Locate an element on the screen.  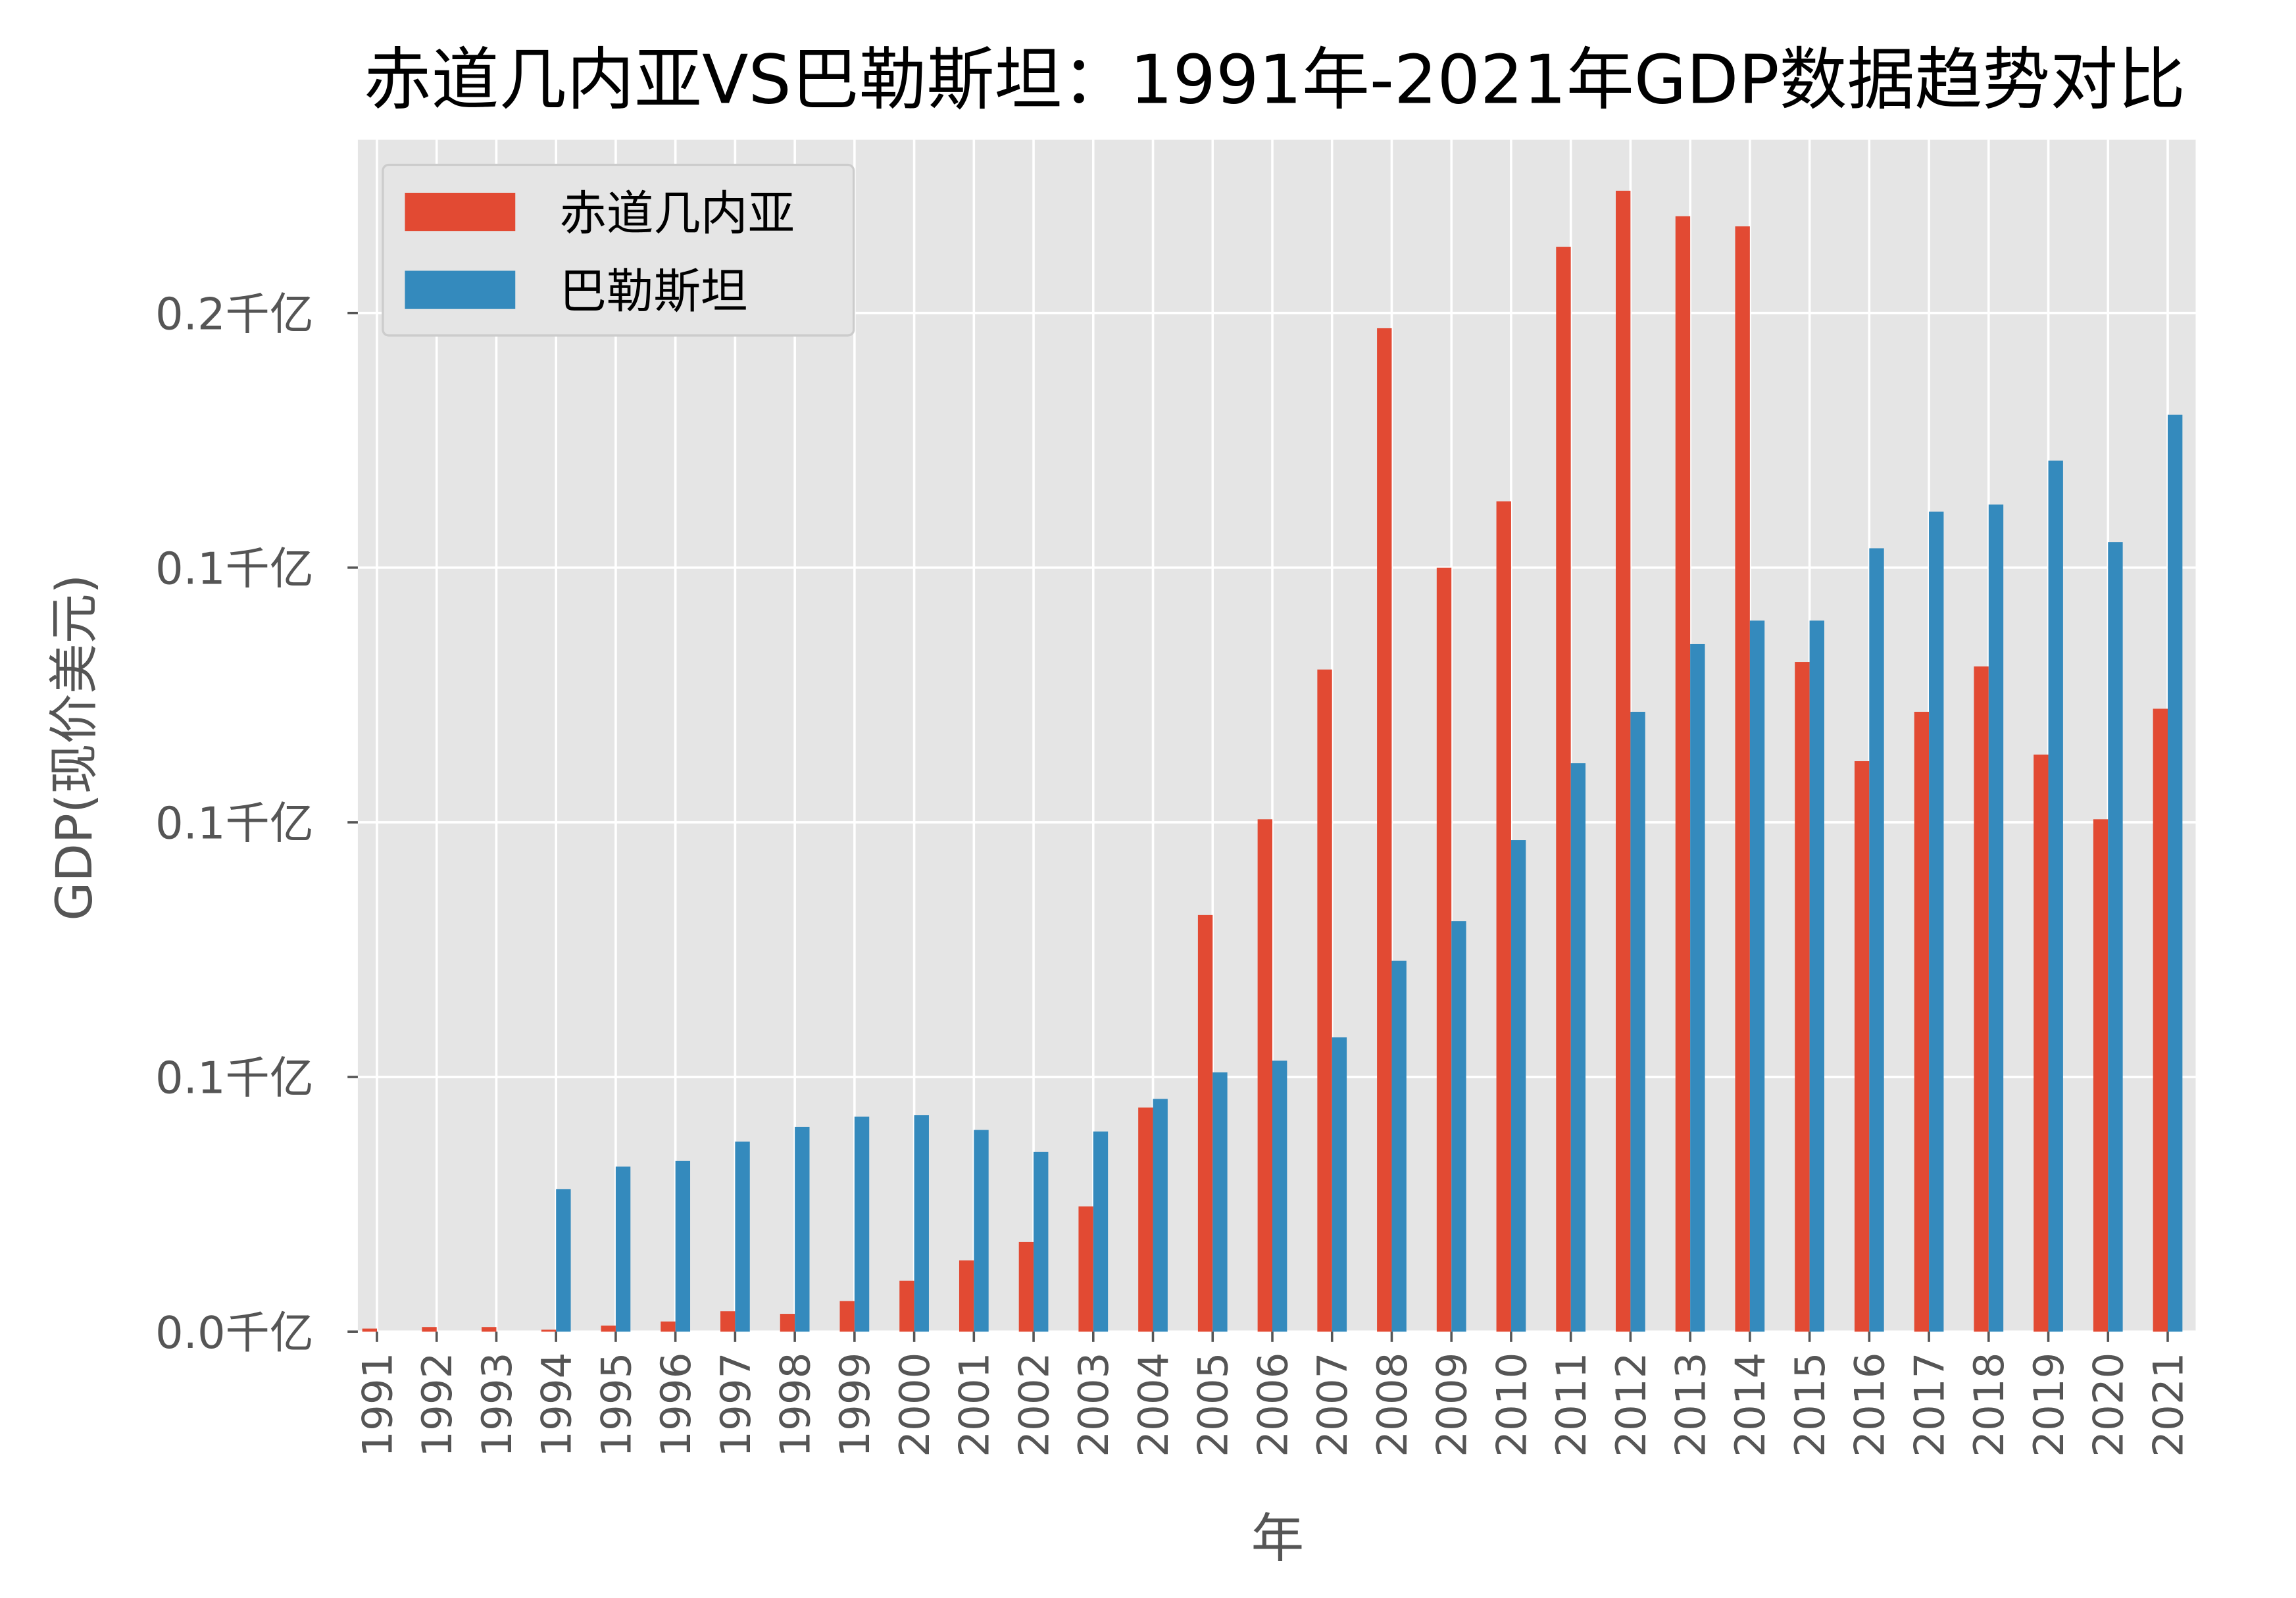
bar-palestine-2000 is located at coordinates (921, 1224).